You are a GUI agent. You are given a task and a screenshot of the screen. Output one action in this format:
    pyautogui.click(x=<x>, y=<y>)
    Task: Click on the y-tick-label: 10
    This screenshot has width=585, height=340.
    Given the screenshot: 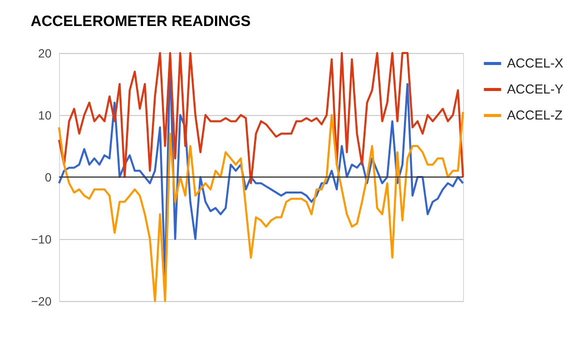 What is the action you would take?
    pyautogui.click(x=45, y=115)
    